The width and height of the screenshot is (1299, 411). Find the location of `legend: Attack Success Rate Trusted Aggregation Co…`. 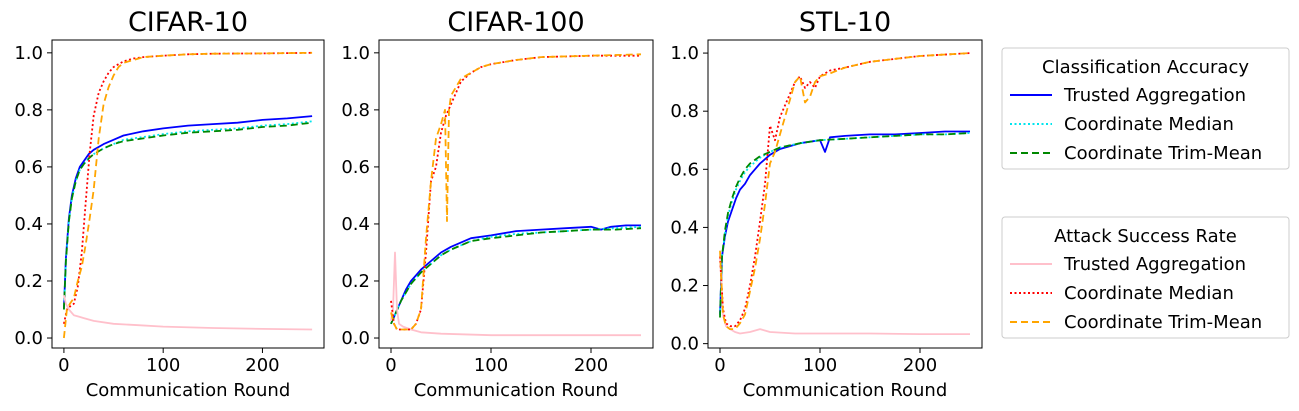

legend: Attack Success Rate Trusted Aggregation Co… is located at coordinates (1145, 277).